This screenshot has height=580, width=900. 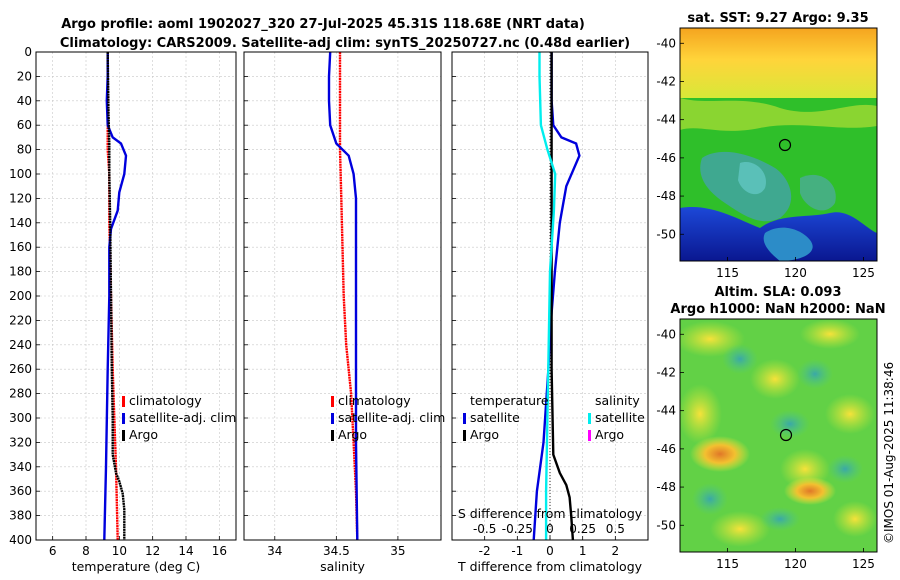 I want to click on y-tick-label: 120, so click(x=20, y=198).